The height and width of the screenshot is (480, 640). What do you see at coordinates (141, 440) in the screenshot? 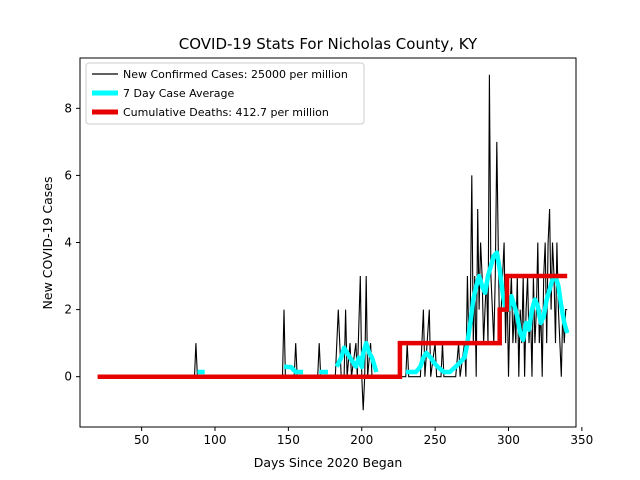
I see `x-tick-label: 50` at bounding box center [141, 440].